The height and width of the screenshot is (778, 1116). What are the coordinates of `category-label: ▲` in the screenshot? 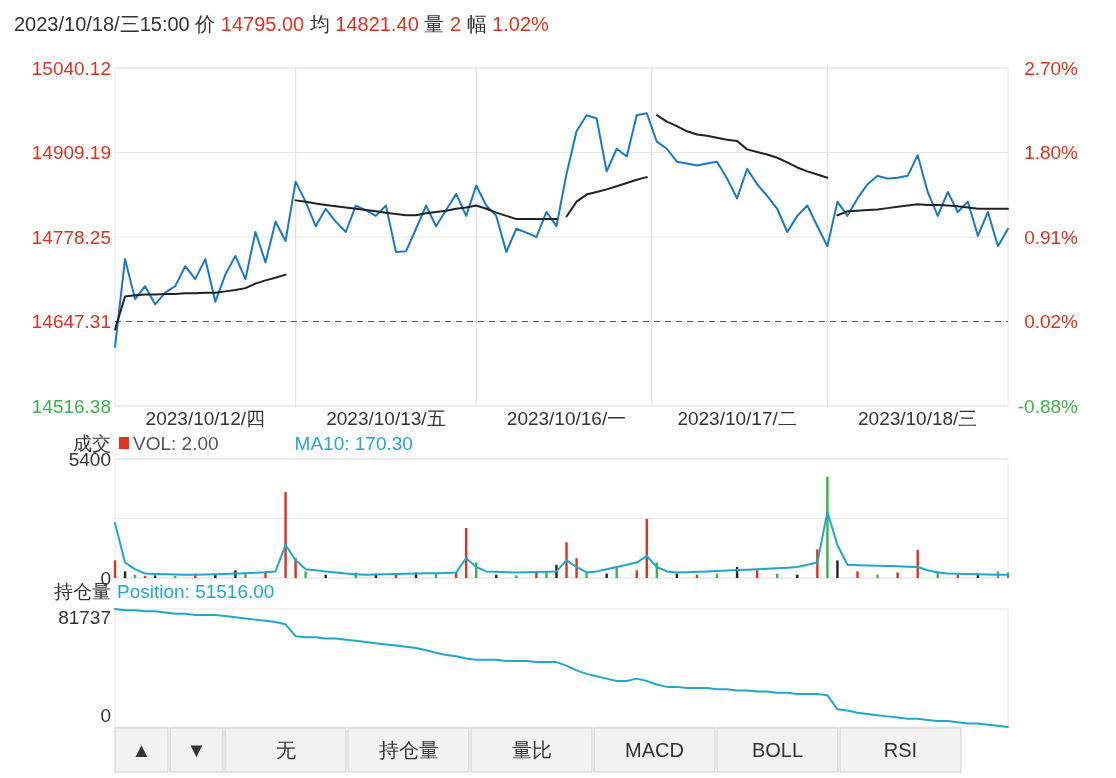 It's located at (141, 750).